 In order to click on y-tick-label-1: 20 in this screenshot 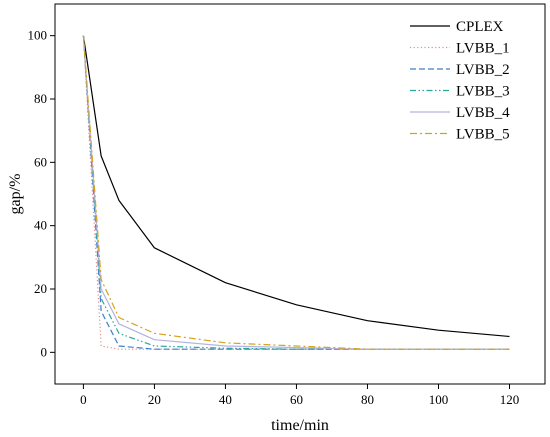, I will do `click(40, 288)`.